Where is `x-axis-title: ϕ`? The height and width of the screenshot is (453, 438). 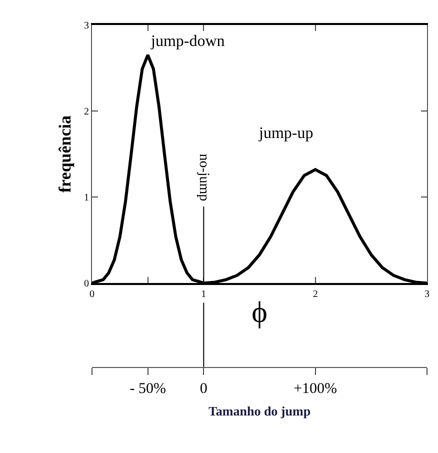
x-axis-title: ϕ is located at coordinates (260, 313).